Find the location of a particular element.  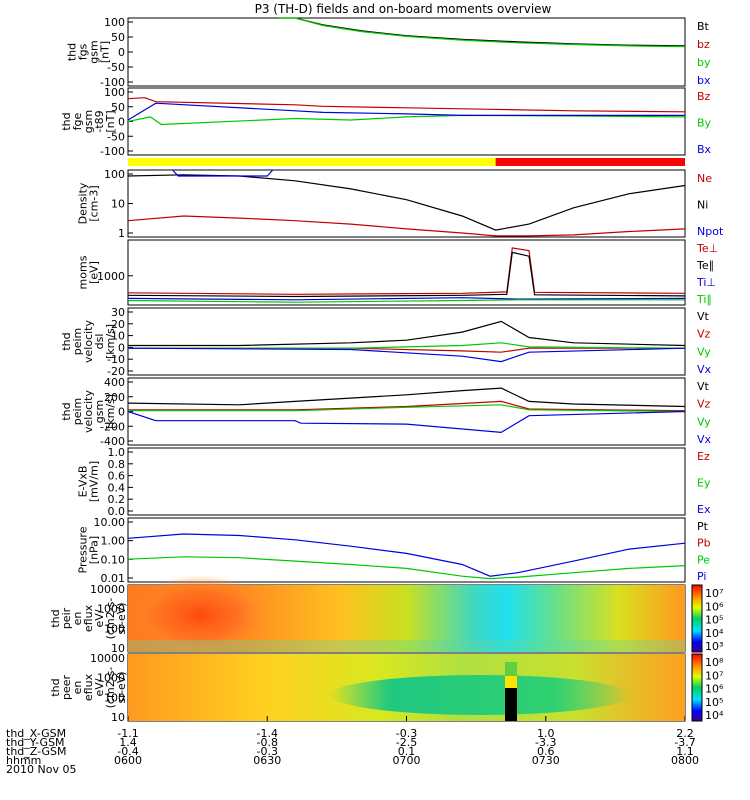

y-axis-label: thdpeirenefluxeV/(cm2-s-sr-eV) is located at coordinates (88, 619).